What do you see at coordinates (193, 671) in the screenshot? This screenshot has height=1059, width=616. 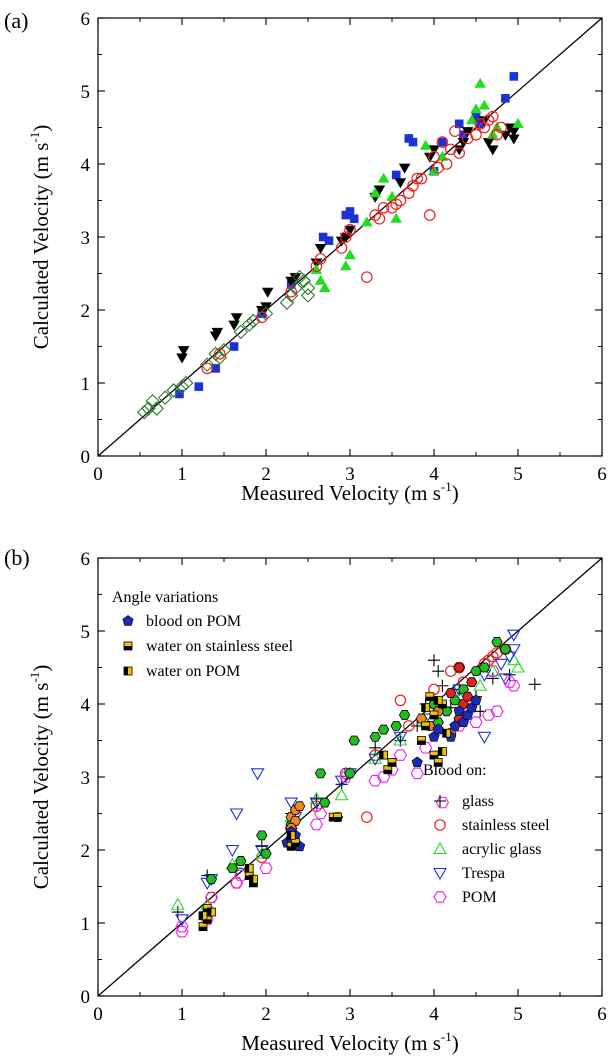 I see `legend-entry-label: water on POM` at bounding box center [193, 671].